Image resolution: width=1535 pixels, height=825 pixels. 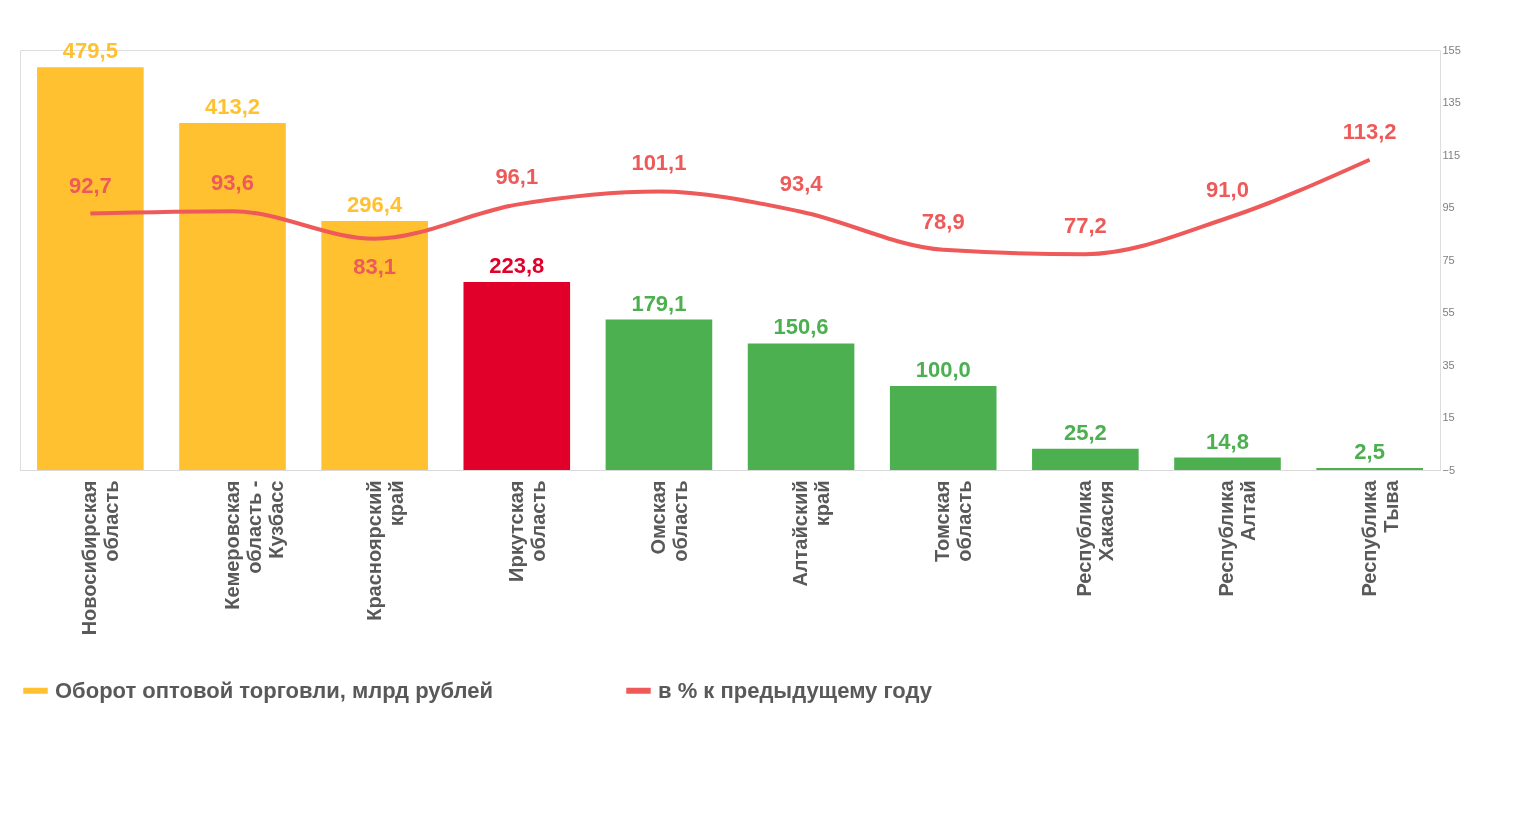 What do you see at coordinates (1085, 432) in the screenshot?
I see `data-label: 25,2` at bounding box center [1085, 432].